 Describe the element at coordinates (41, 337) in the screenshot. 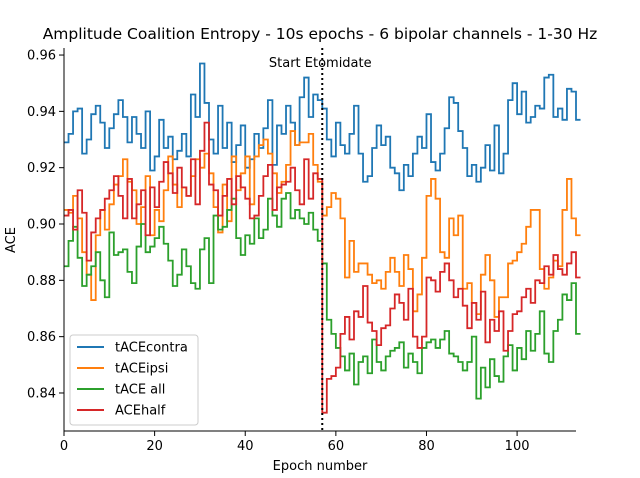

I see `y-tick-label: 0.86` at that location.